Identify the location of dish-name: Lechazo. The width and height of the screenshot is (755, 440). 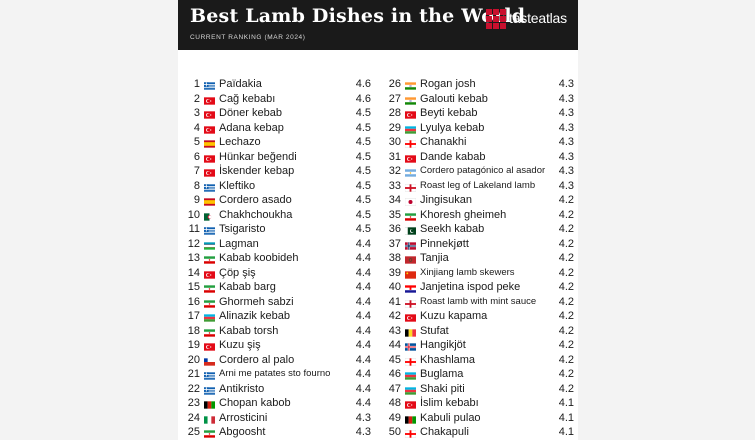
(240, 142).